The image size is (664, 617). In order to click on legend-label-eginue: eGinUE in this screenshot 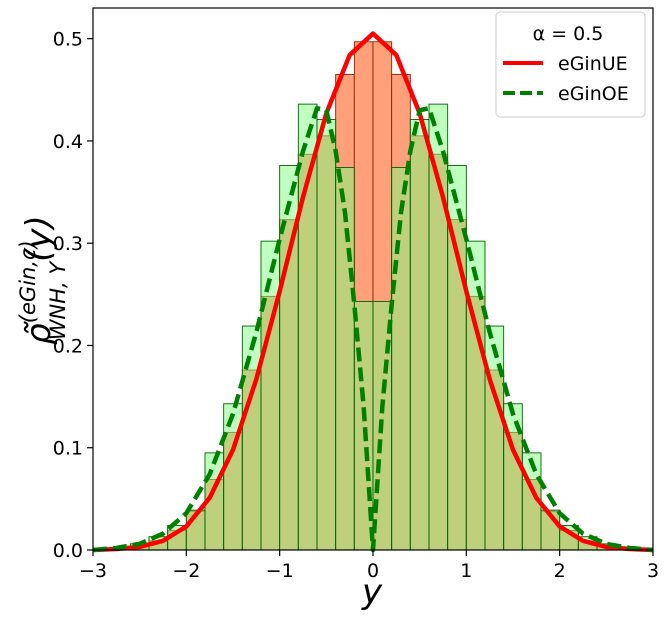, I will do `click(593, 64)`.